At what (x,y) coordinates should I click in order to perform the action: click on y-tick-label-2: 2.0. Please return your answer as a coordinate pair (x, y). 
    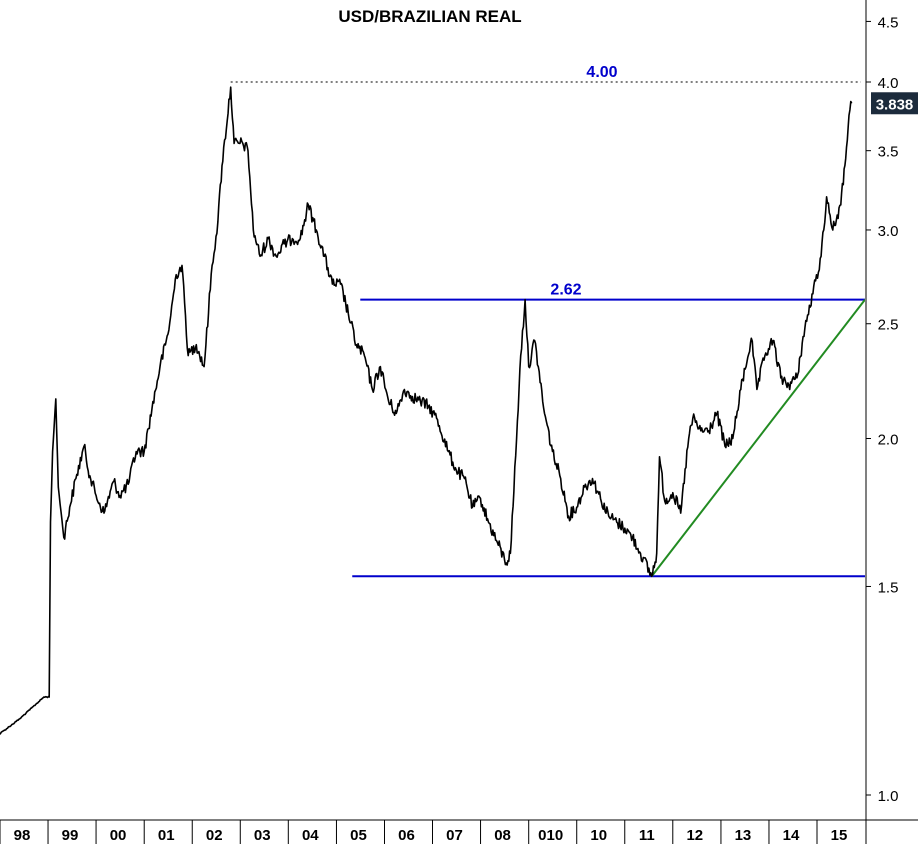
    Looking at the image, I should click on (888, 440).